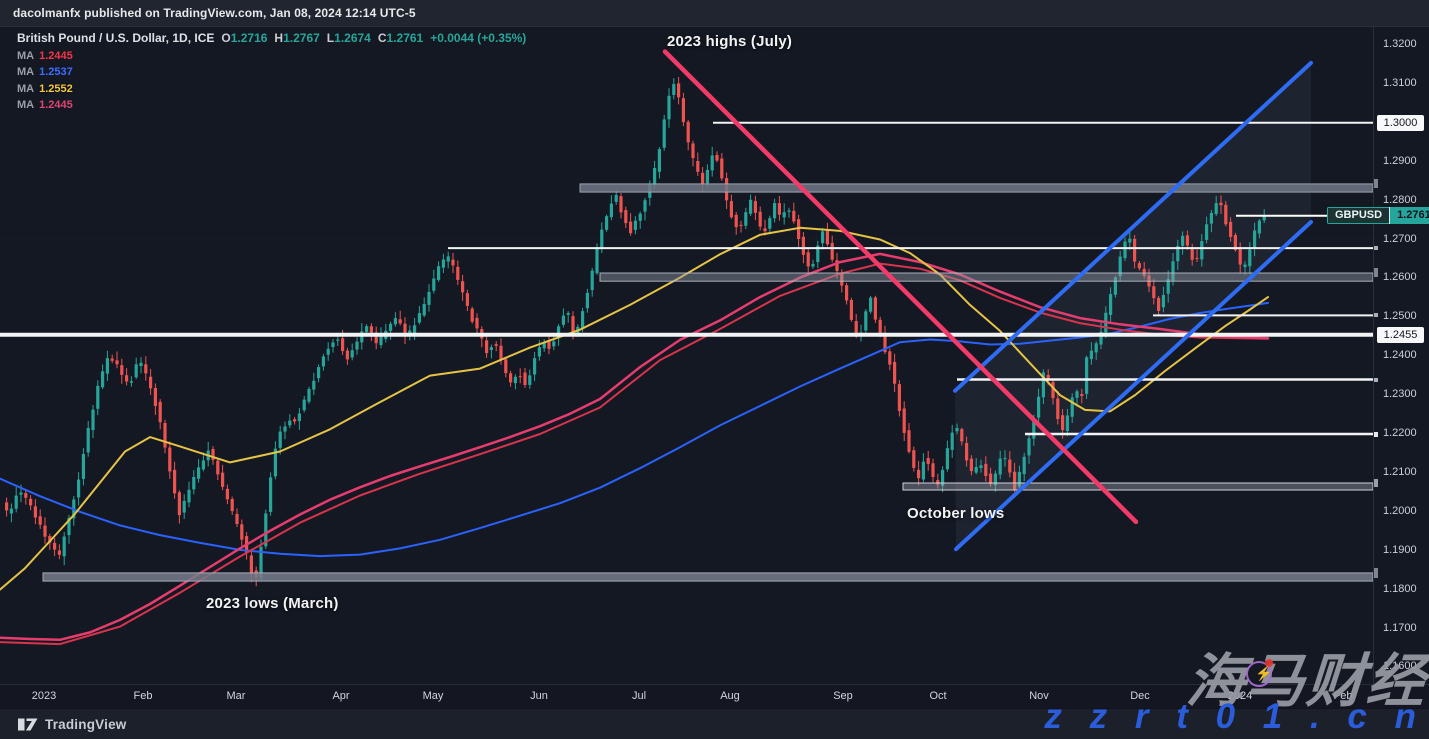  Describe the element at coordinates (843, 696) in the screenshot. I see `time-axis-label: Sep` at that location.